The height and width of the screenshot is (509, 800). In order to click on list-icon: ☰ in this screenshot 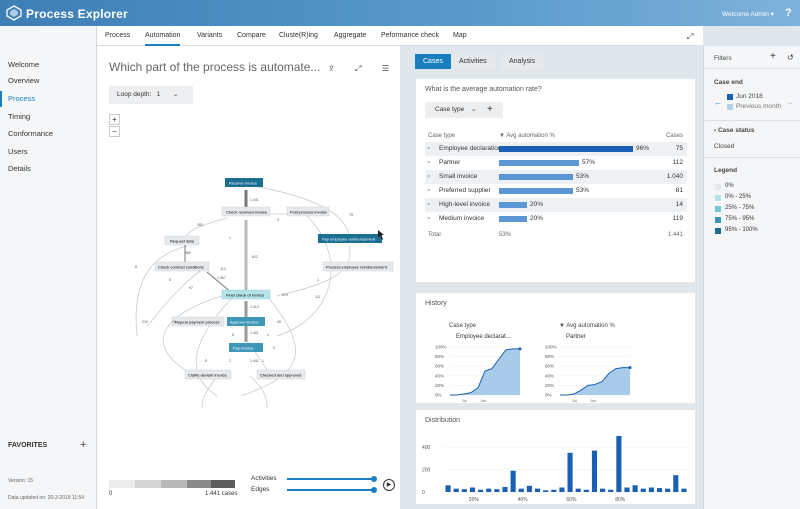, I will do `click(386, 68)`.